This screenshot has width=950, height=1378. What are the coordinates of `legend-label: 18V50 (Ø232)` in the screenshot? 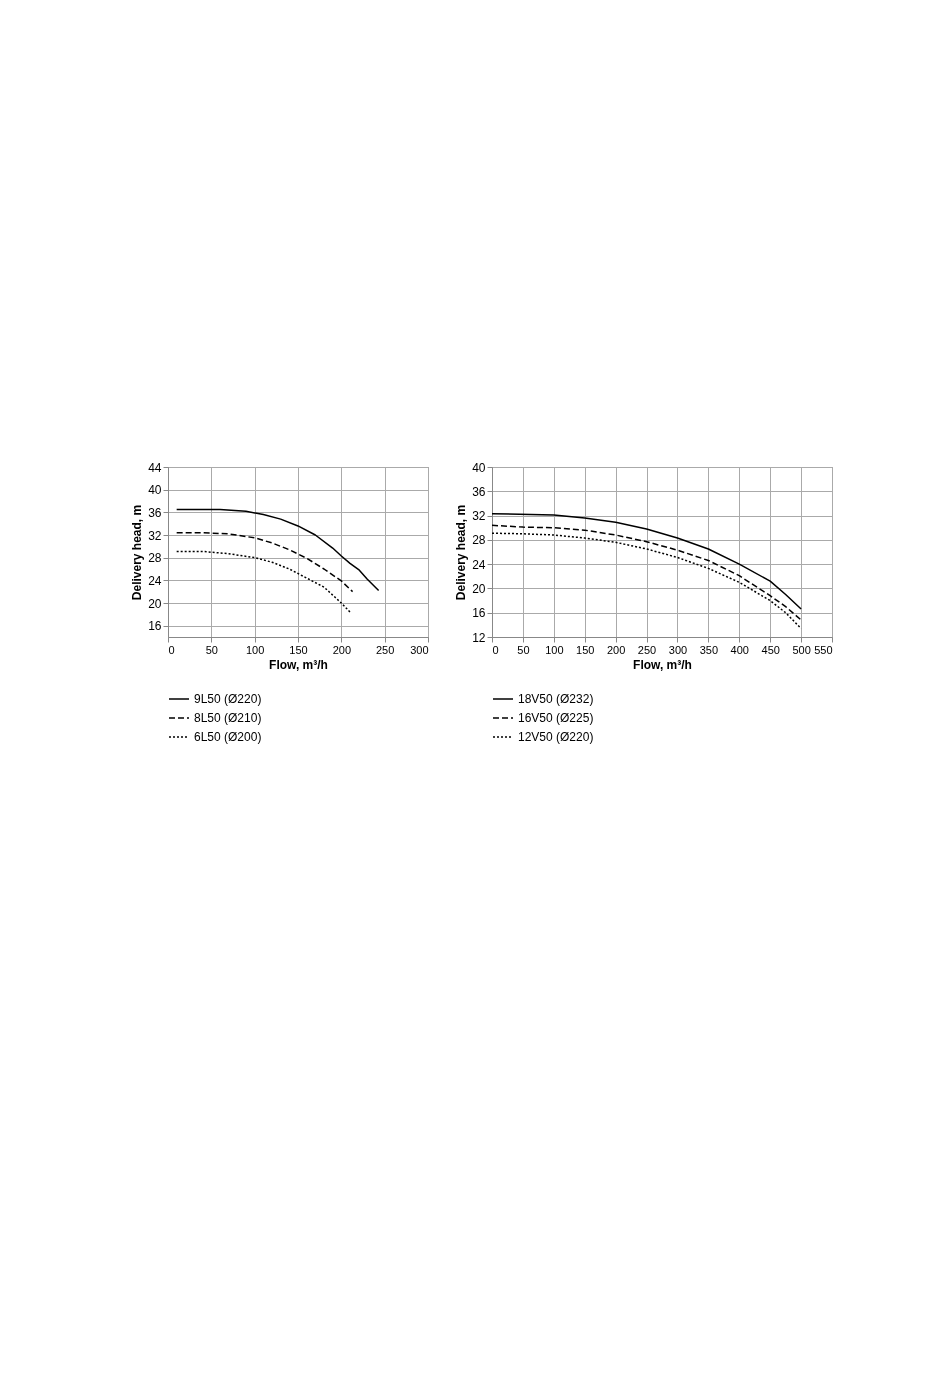 It's located at (556, 699).